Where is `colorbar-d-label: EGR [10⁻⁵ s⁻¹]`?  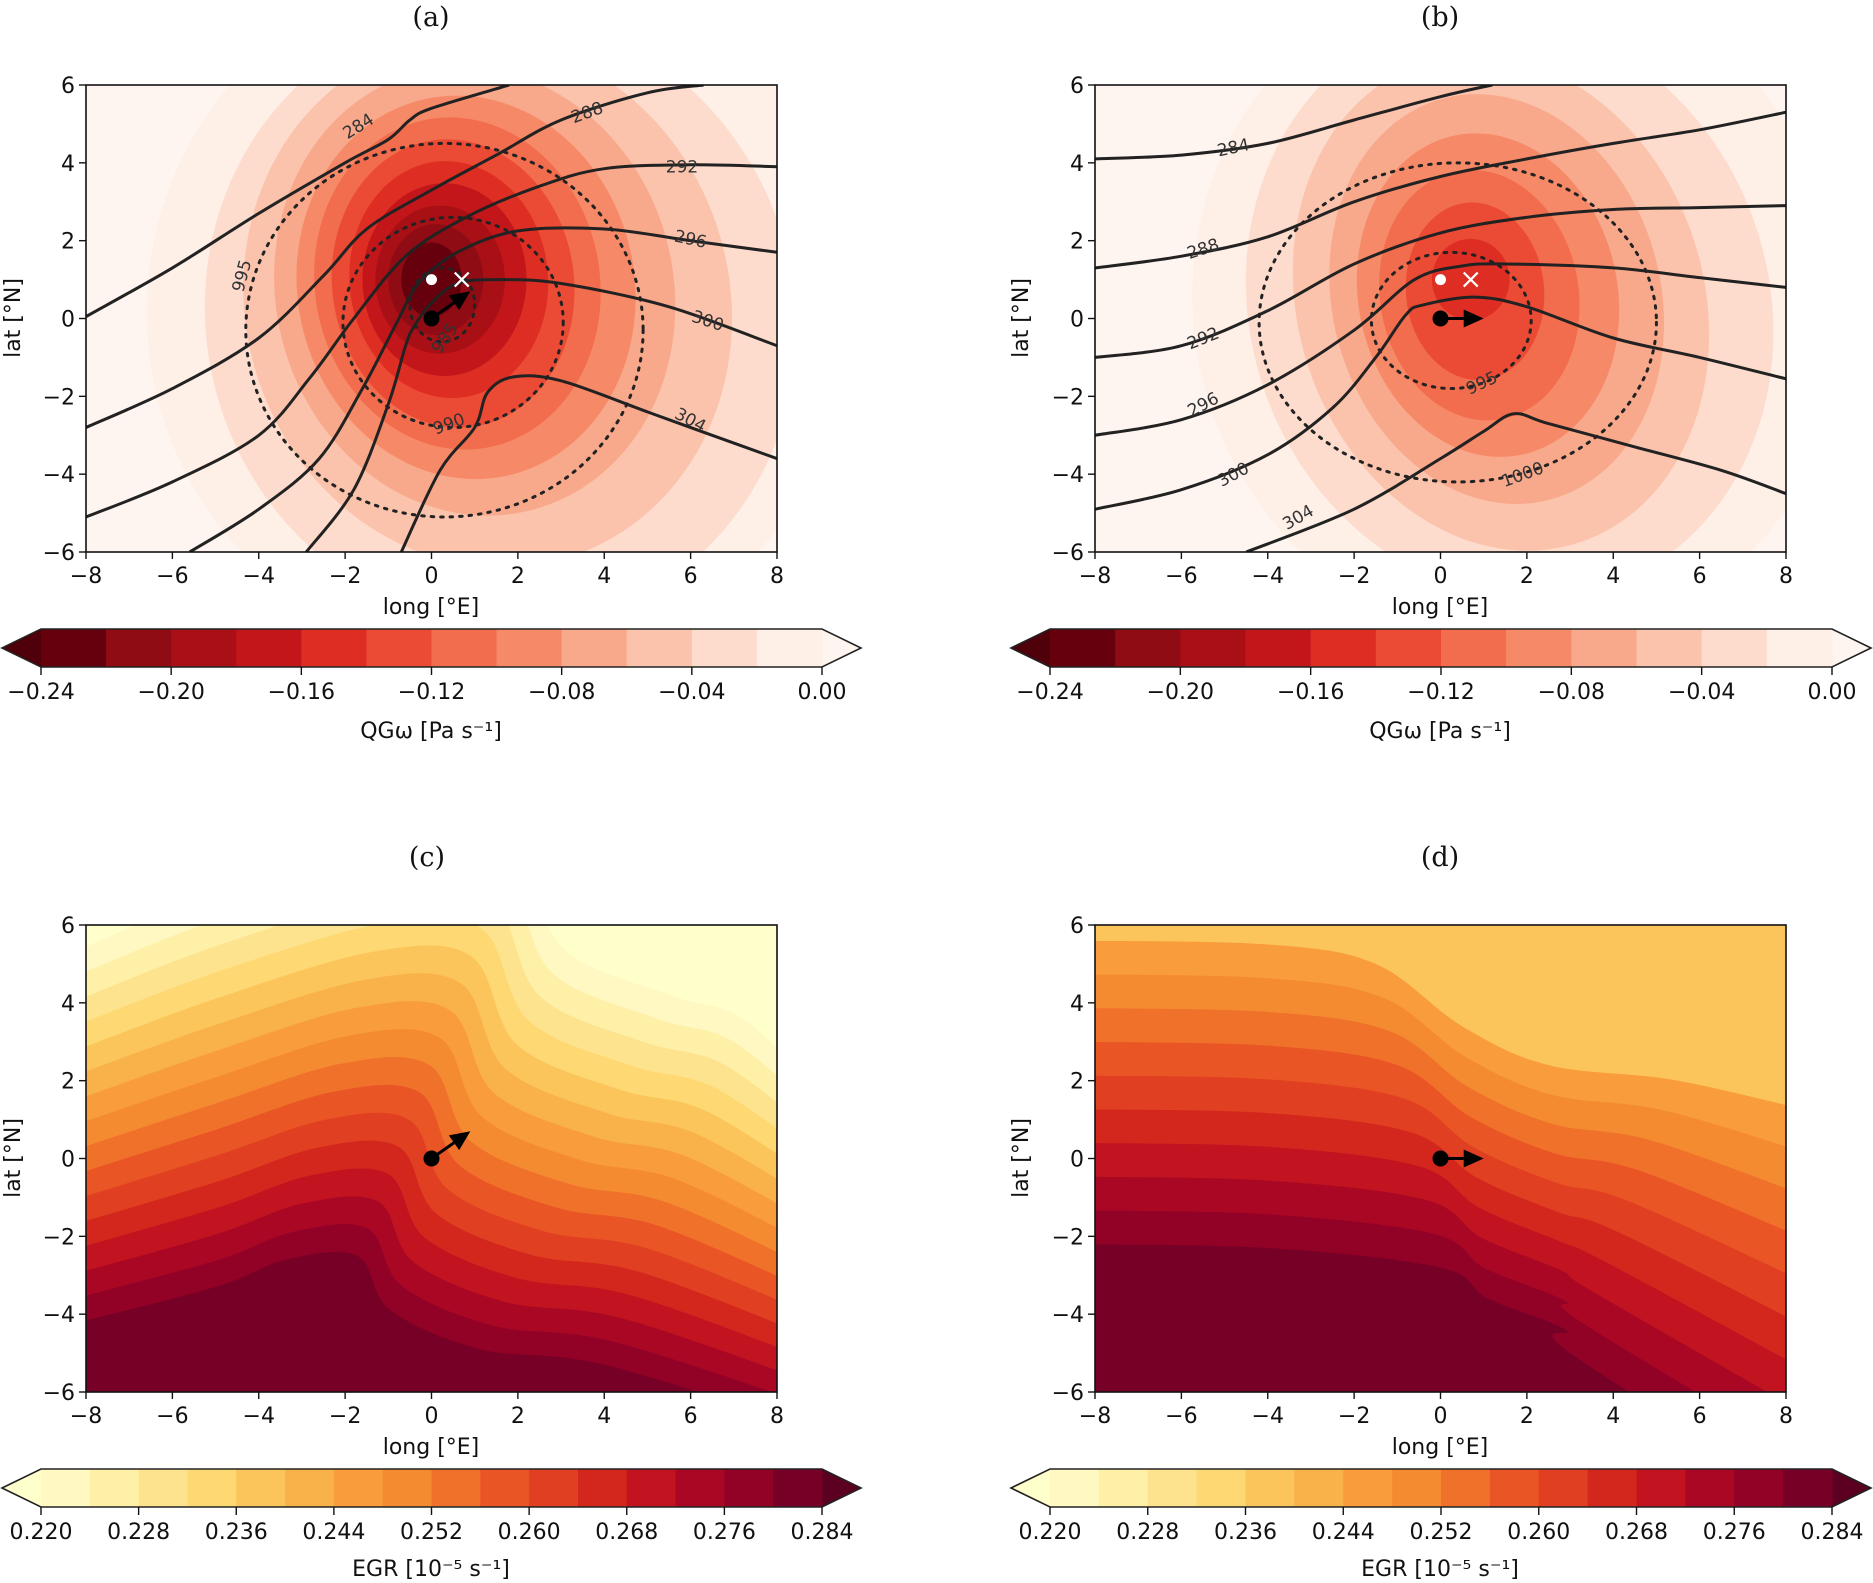
colorbar-d-label: EGR [10⁻⁵ s⁻¹] is located at coordinates (1440, 1569).